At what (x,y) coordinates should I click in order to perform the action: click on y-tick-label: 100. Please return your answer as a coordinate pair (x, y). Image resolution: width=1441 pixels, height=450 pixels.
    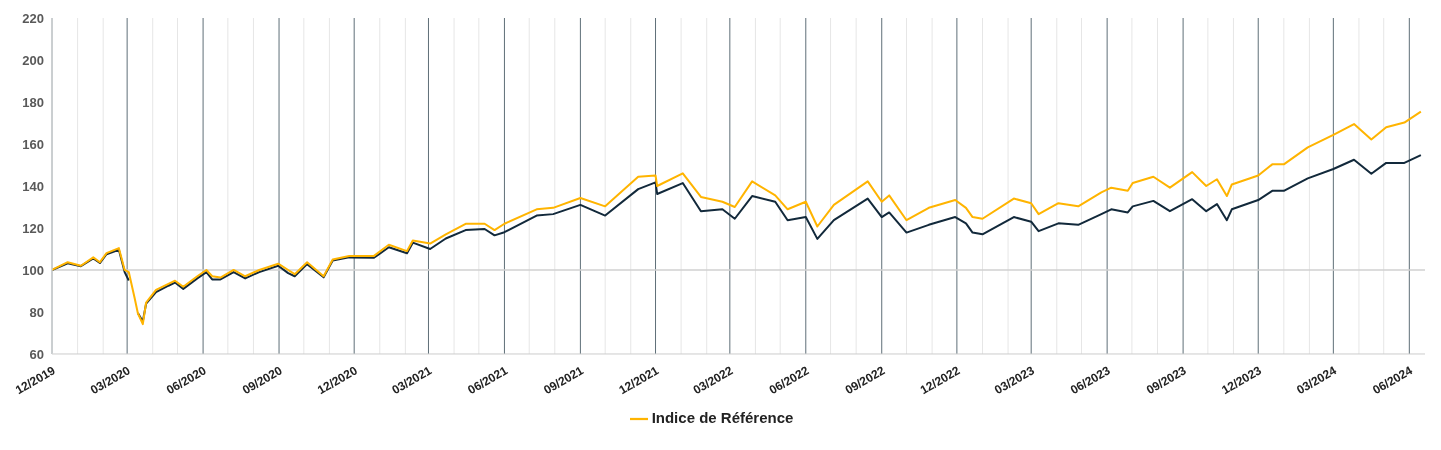
    Looking at the image, I should click on (33, 270).